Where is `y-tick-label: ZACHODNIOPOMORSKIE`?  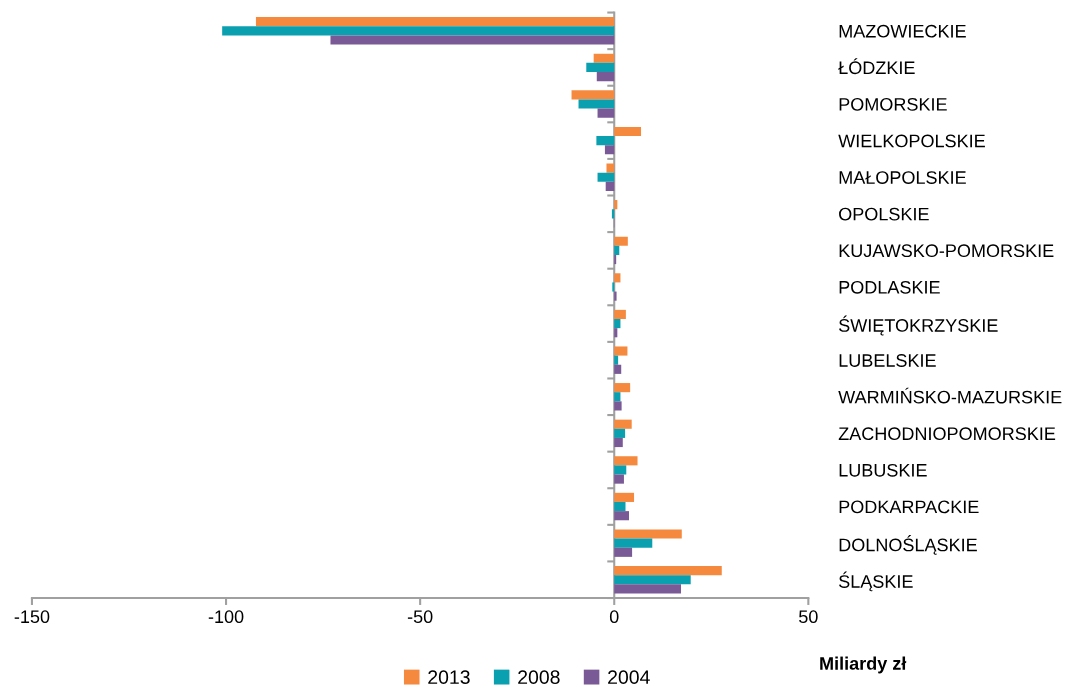
y-tick-label: ZACHODNIOPOMORSKIE is located at coordinates (947, 434).